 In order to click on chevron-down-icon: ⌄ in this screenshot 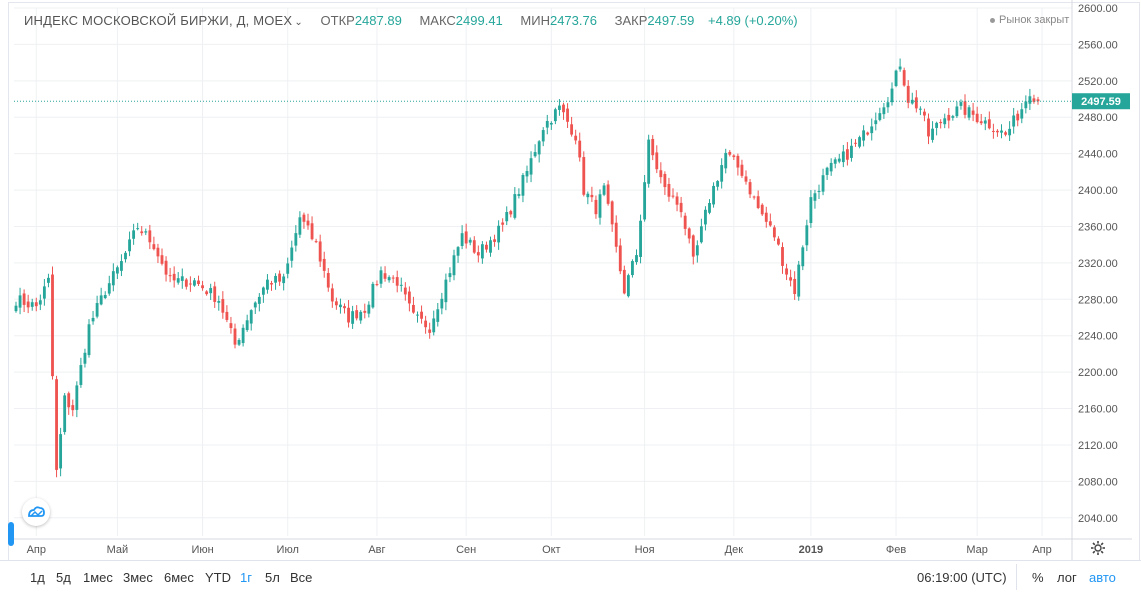, I will do `click(298, 22)`.